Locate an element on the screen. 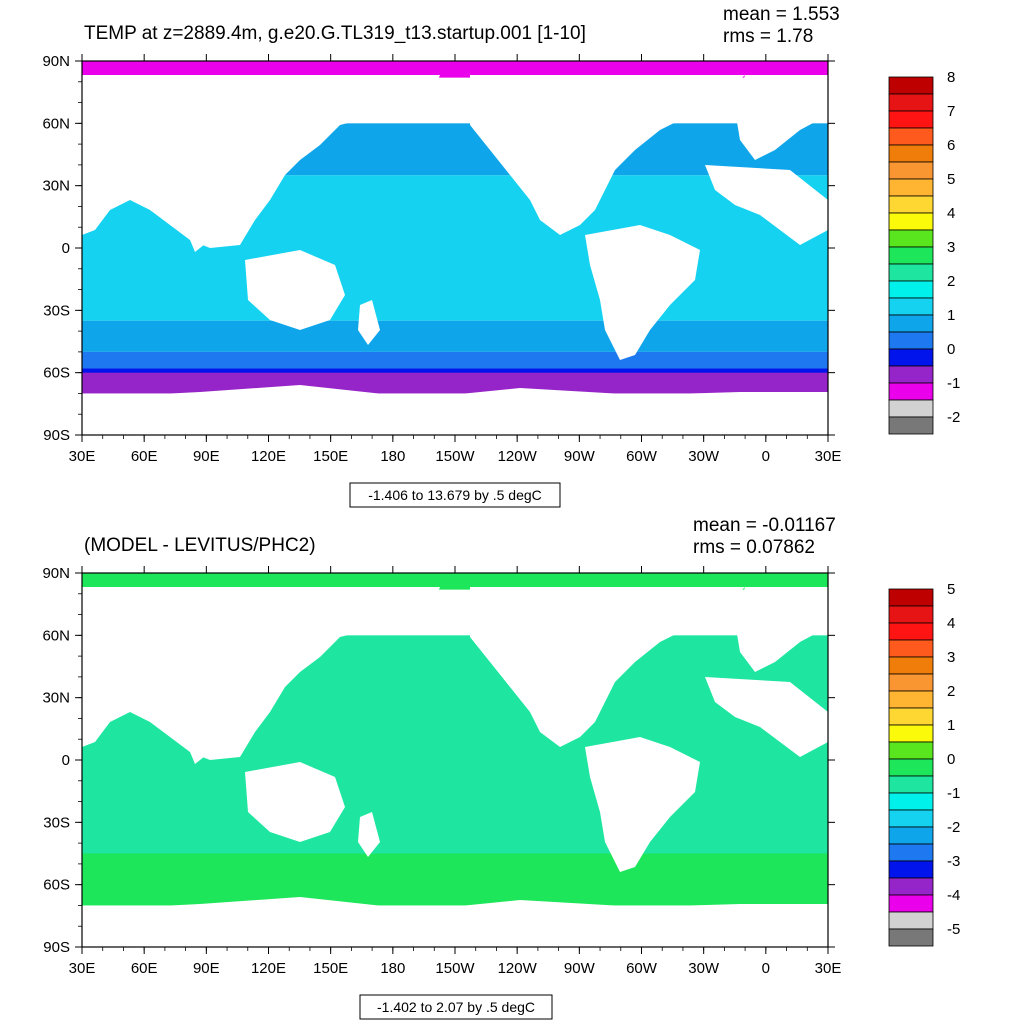 This screenshot has width=1024, height=1024. land-europe is located at coordinates (781, 629).